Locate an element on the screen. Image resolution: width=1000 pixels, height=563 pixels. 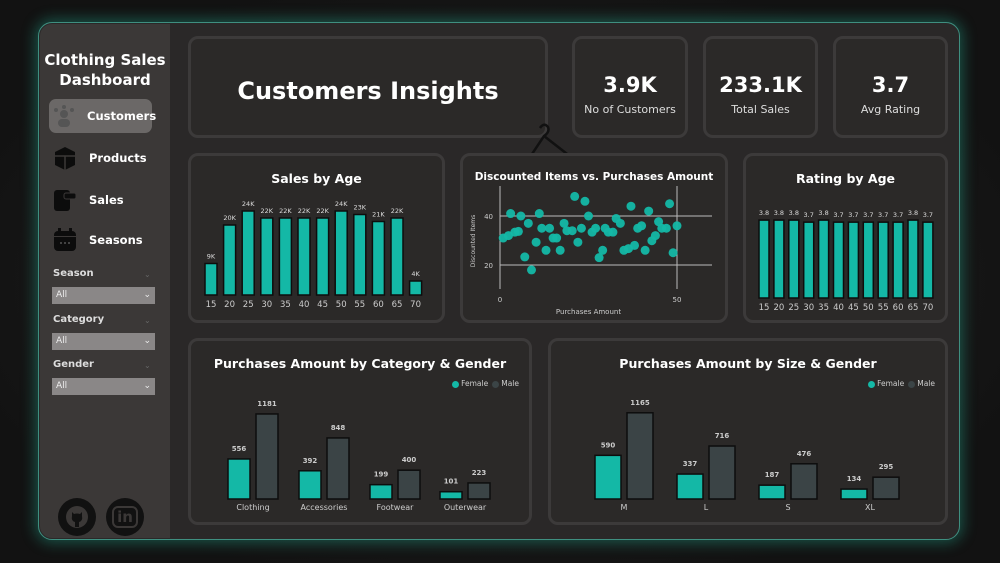
x-tick-label: 30 is located at coordinates (266, 305).